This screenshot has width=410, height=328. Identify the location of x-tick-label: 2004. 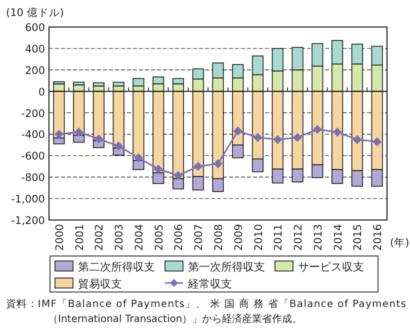
(139, 237).